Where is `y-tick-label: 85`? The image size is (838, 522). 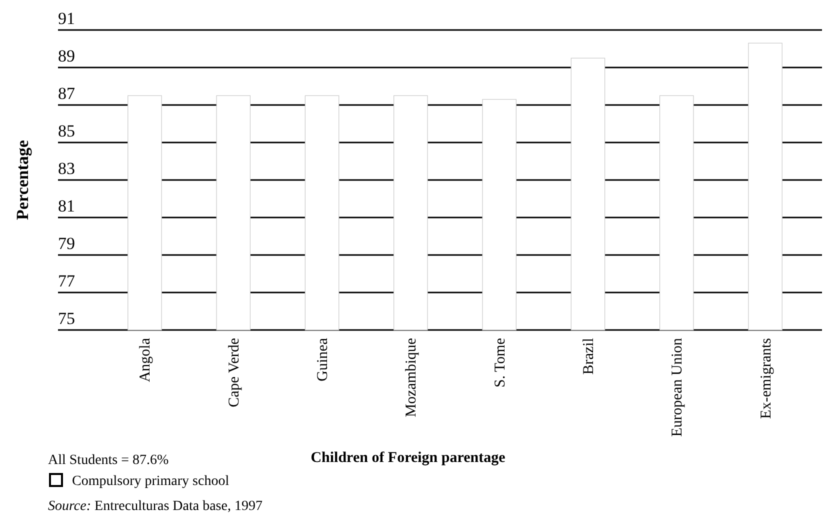
y-tick-label: 85 is located at coordinates (66, 131).